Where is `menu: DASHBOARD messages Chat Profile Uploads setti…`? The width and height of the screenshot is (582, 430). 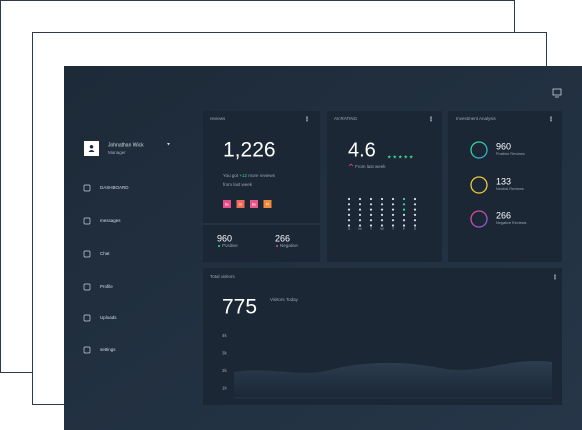
menu: DASHBOARD messages Chat Profile Uploads setti… is located at coordinates (106, 269).